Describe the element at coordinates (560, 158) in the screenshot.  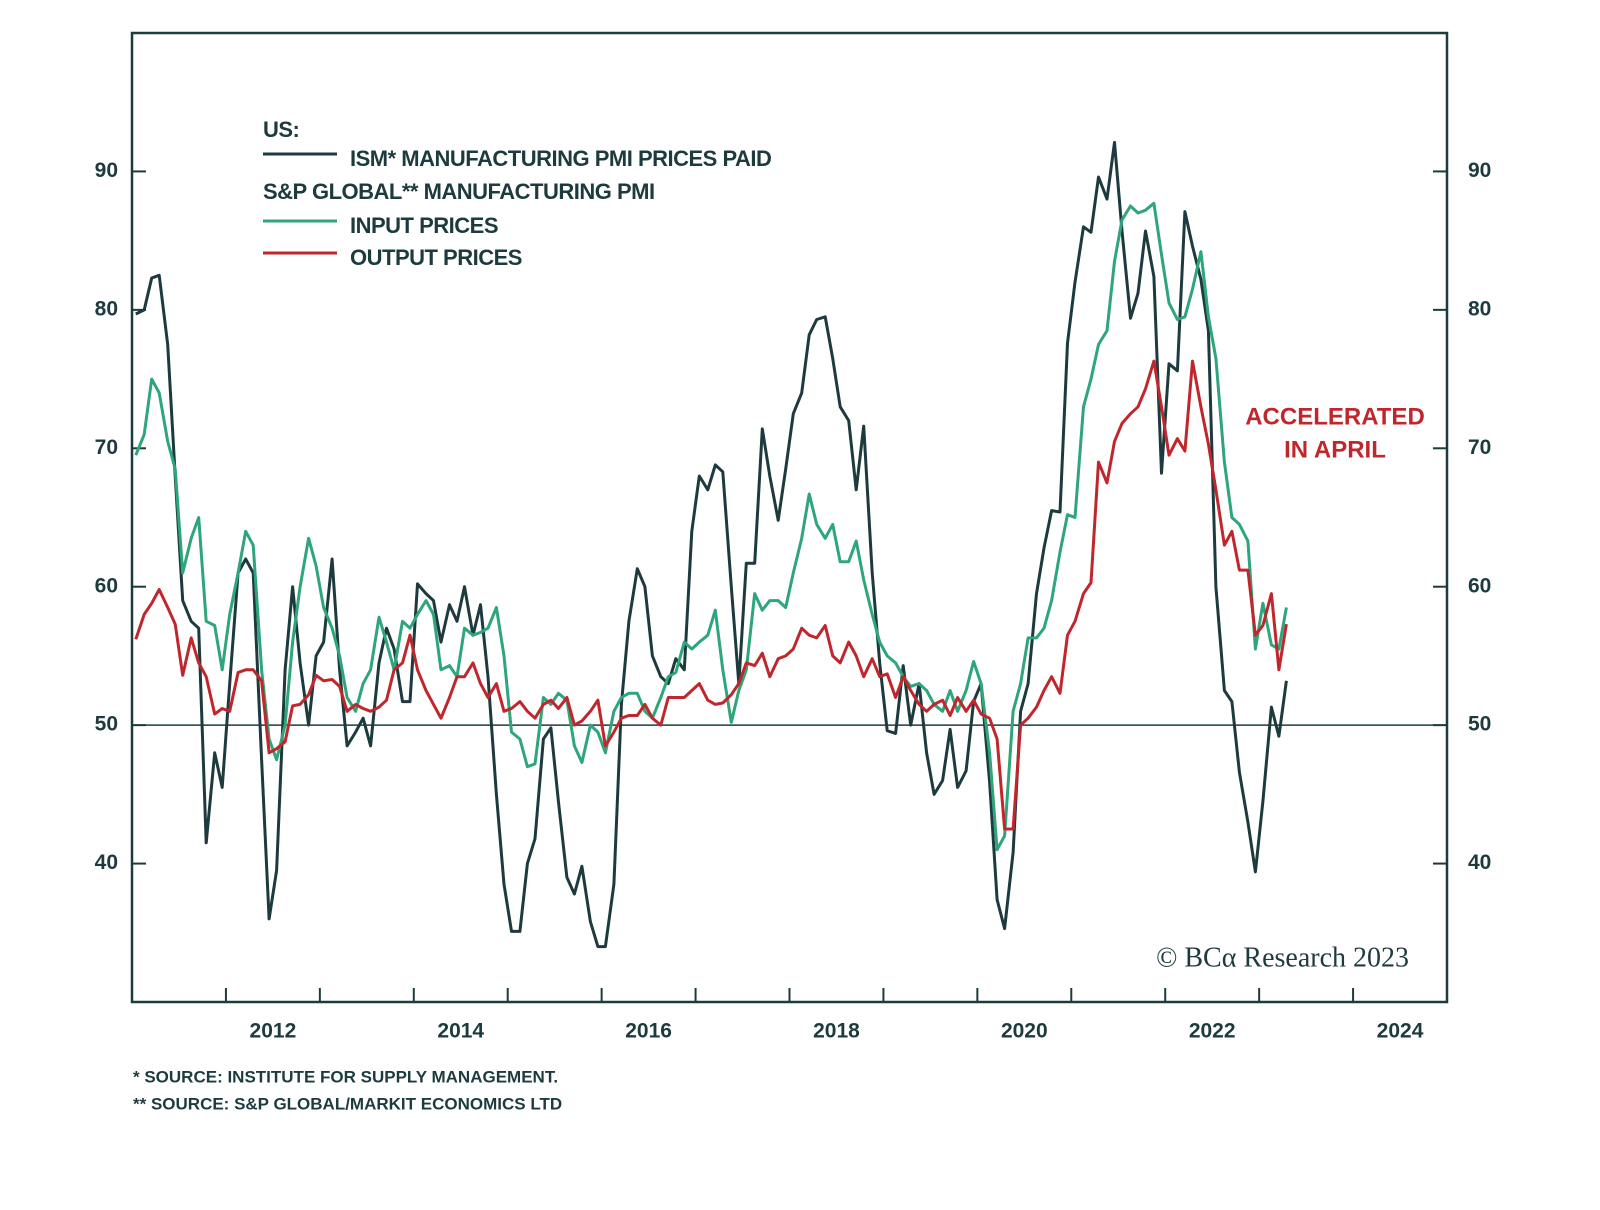
I see `legend-label: ISM* MANUFACTURING PMI PRICES PAID` at that location.